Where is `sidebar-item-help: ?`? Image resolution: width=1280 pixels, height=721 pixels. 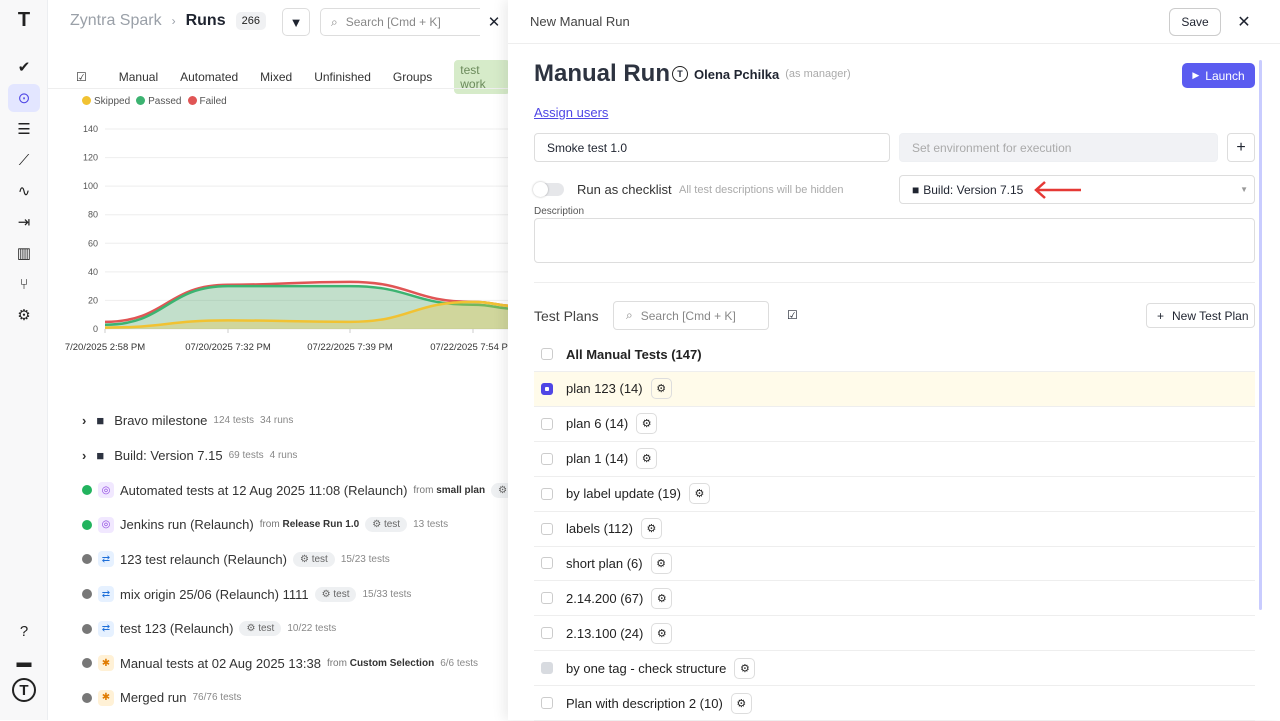
sidebar-item-help: ? is located at coordinates (24, 631).